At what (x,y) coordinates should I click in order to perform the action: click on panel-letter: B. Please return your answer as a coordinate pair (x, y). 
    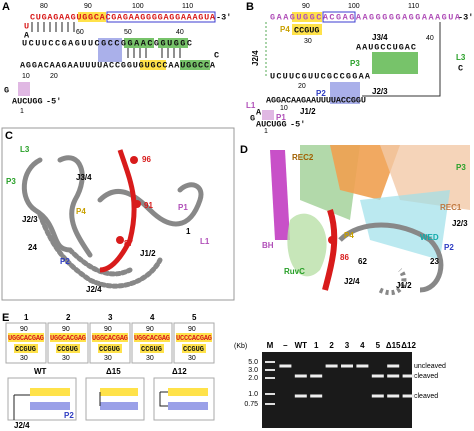
    Looking at the image, I should click on (250, 7).